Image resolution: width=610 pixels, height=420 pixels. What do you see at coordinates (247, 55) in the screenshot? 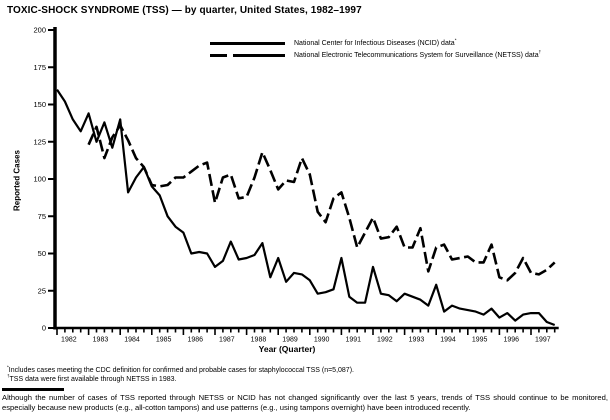
I see `netss-dashed-line-sample` at bounding box center [247, 55].